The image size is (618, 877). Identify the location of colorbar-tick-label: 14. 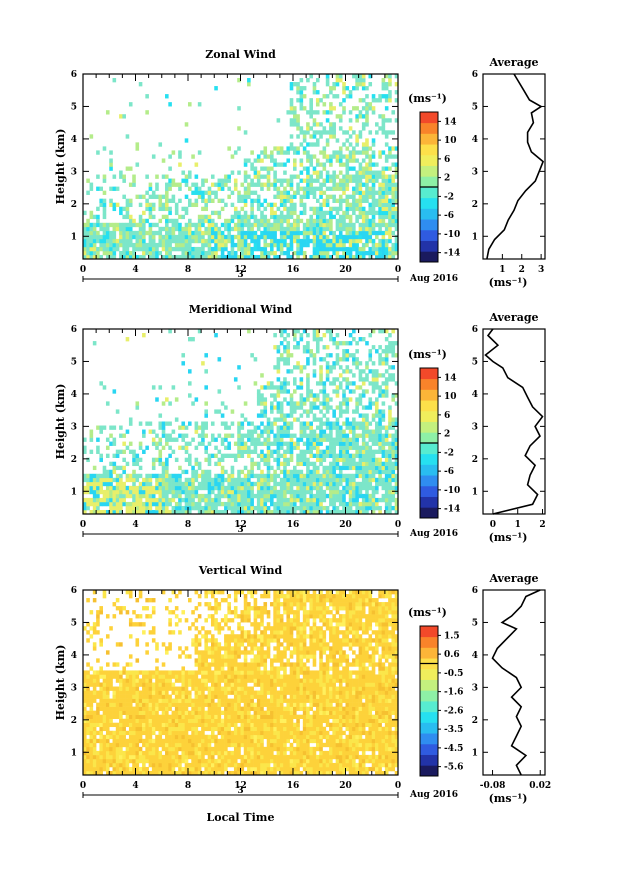
(450, 122).